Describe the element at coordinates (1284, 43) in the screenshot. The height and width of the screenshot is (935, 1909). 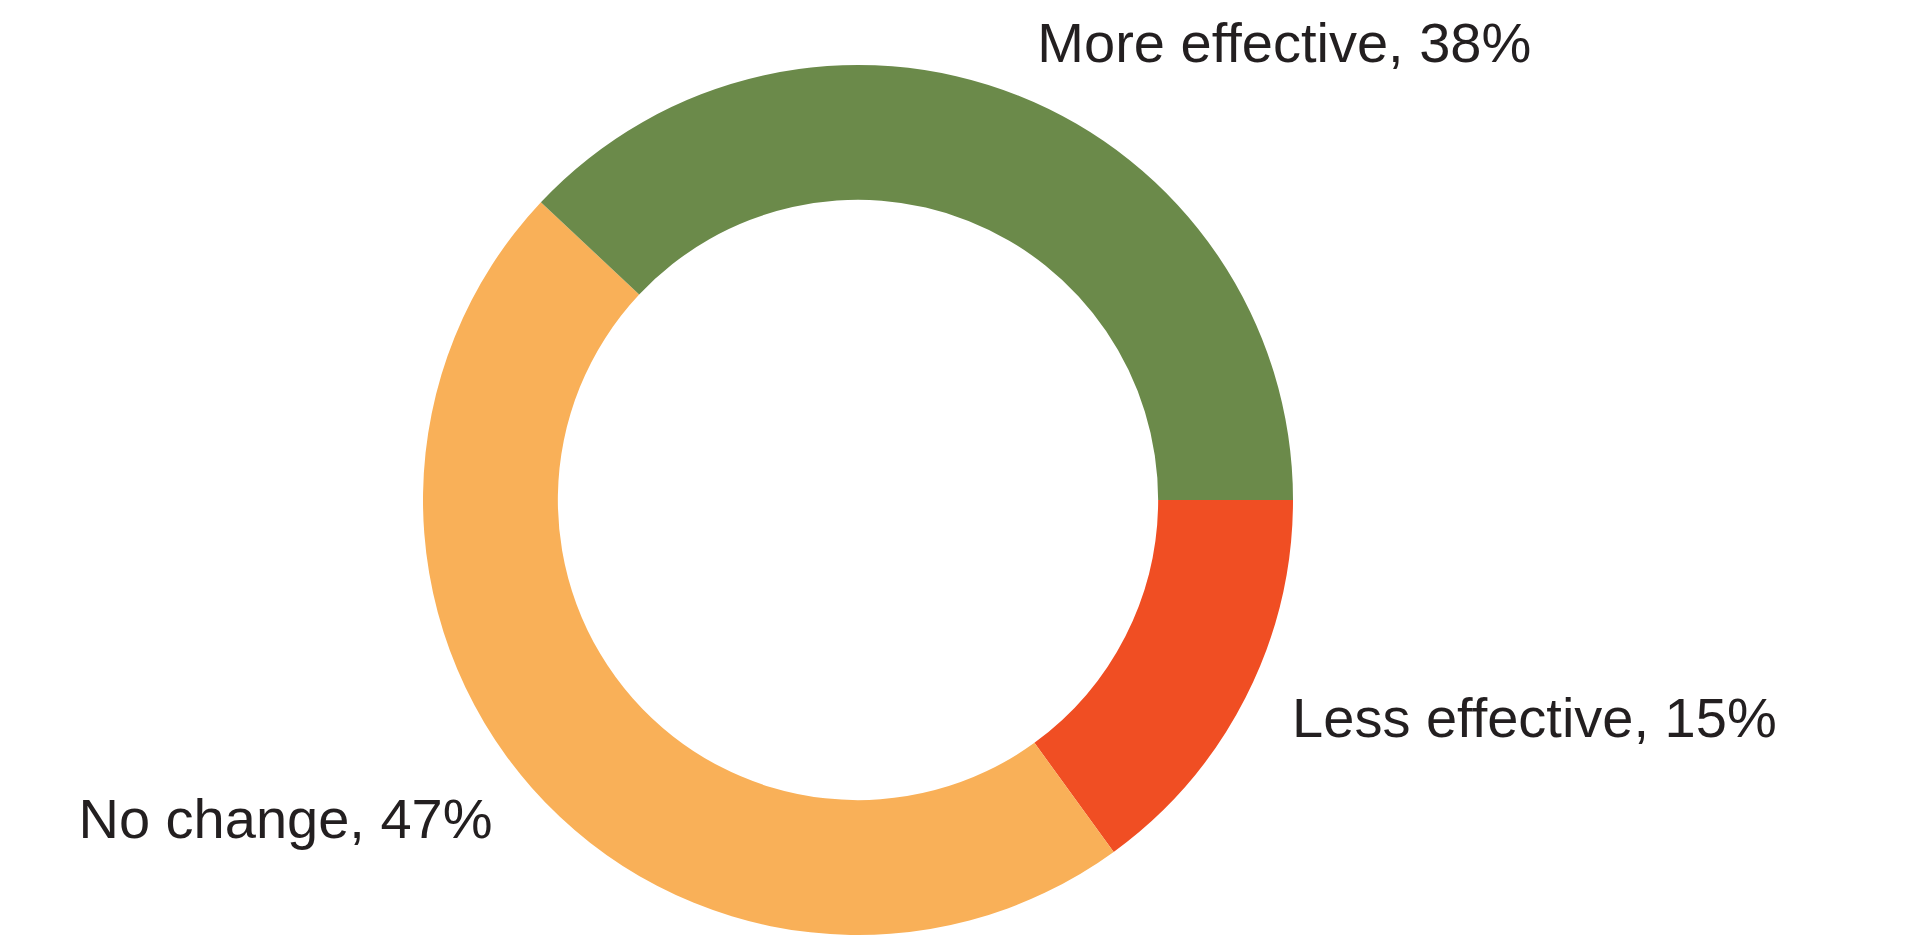
I see `slice-label: More effective, 38%` at that location.